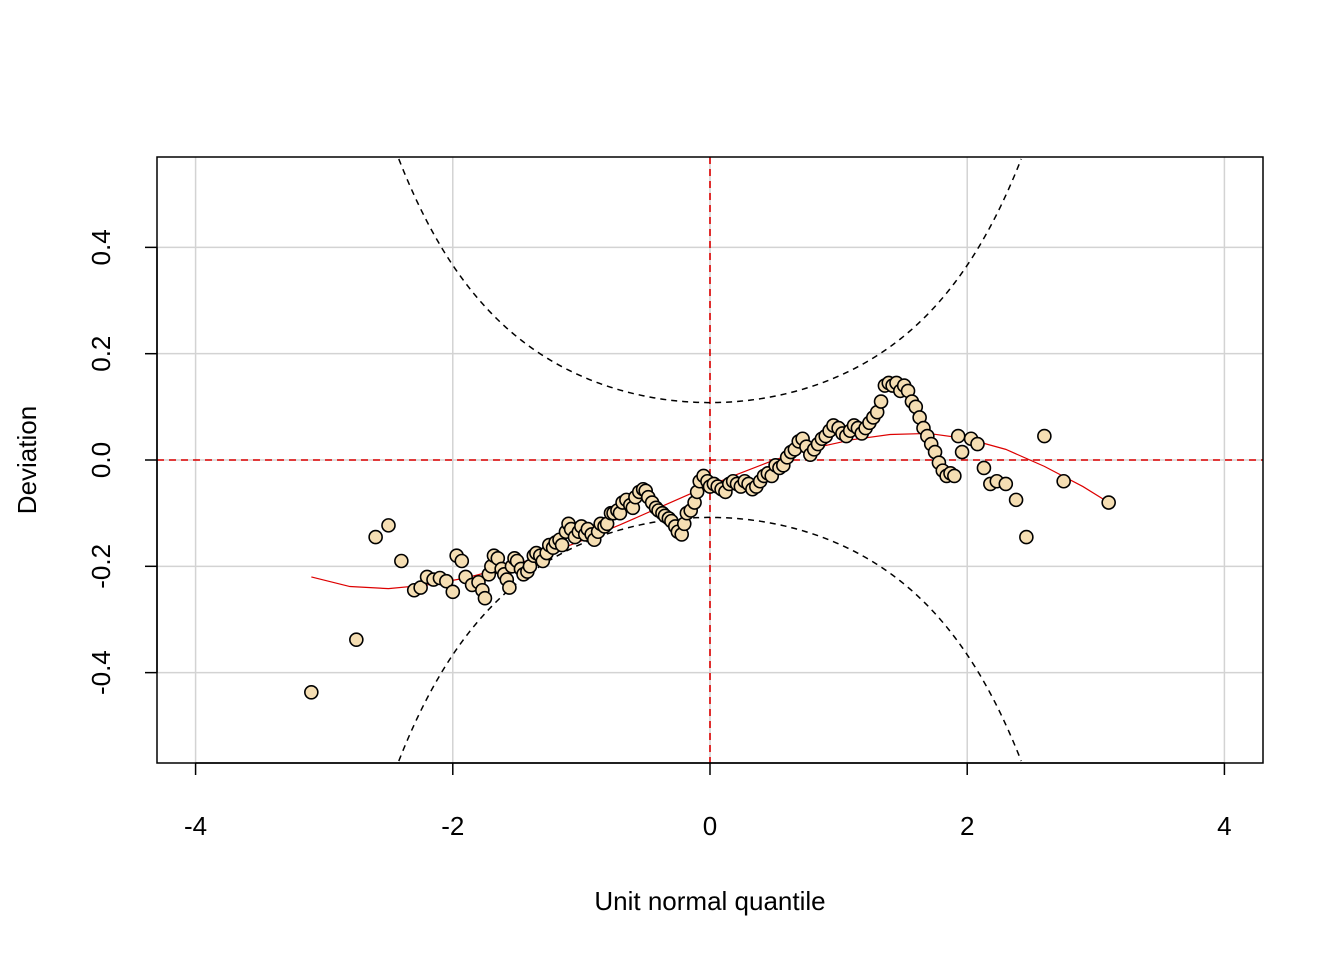 This screenshot has width=1344, height=960. What do you see at coordinates (710, 281) in the screenshot?
I see `upper-confidence-curve` at bounding box center [710, 281].